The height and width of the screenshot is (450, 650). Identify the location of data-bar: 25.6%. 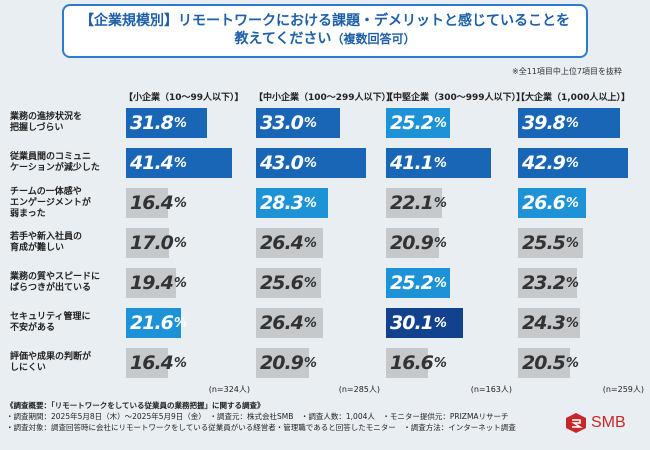
(289, 283).